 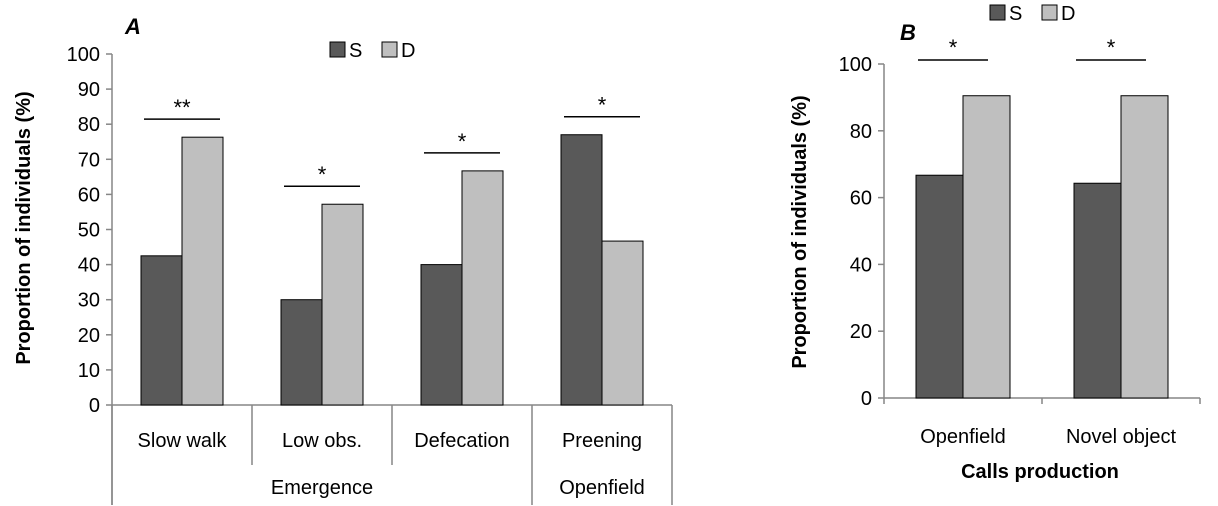 I want to click on y-tick-label-a: 30, so click(x=89, y=301).